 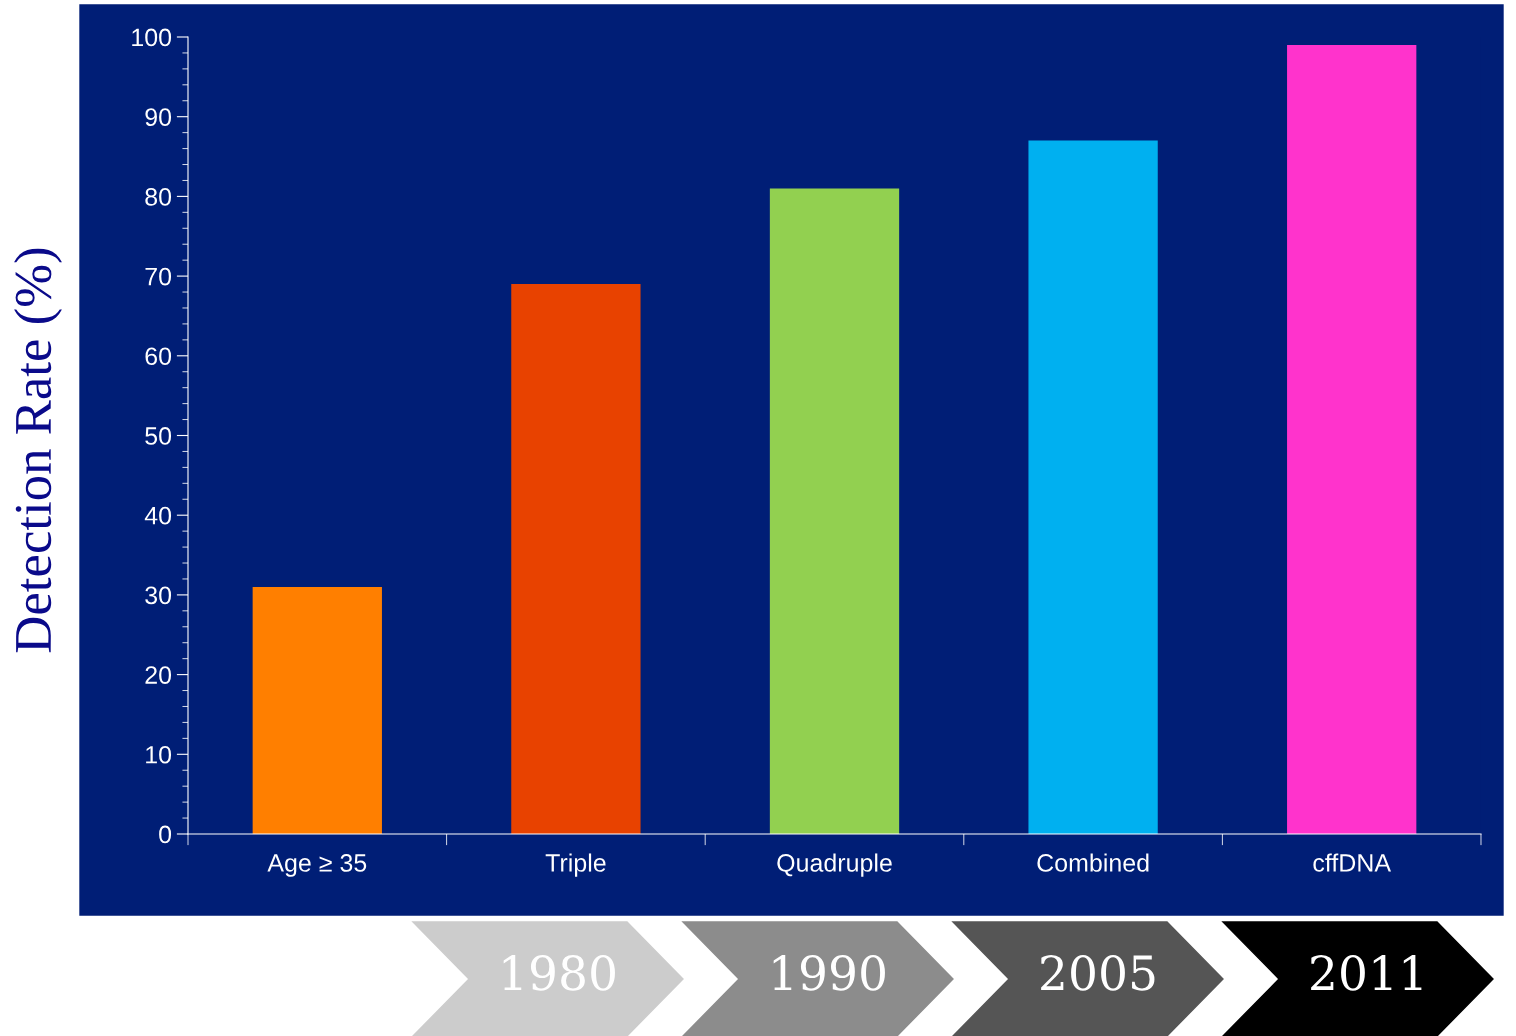 What do you see at coordinates (834, 865) in the screenshot?
I see `x-tick-label: Quadruple` at bounding box center [834, 865].